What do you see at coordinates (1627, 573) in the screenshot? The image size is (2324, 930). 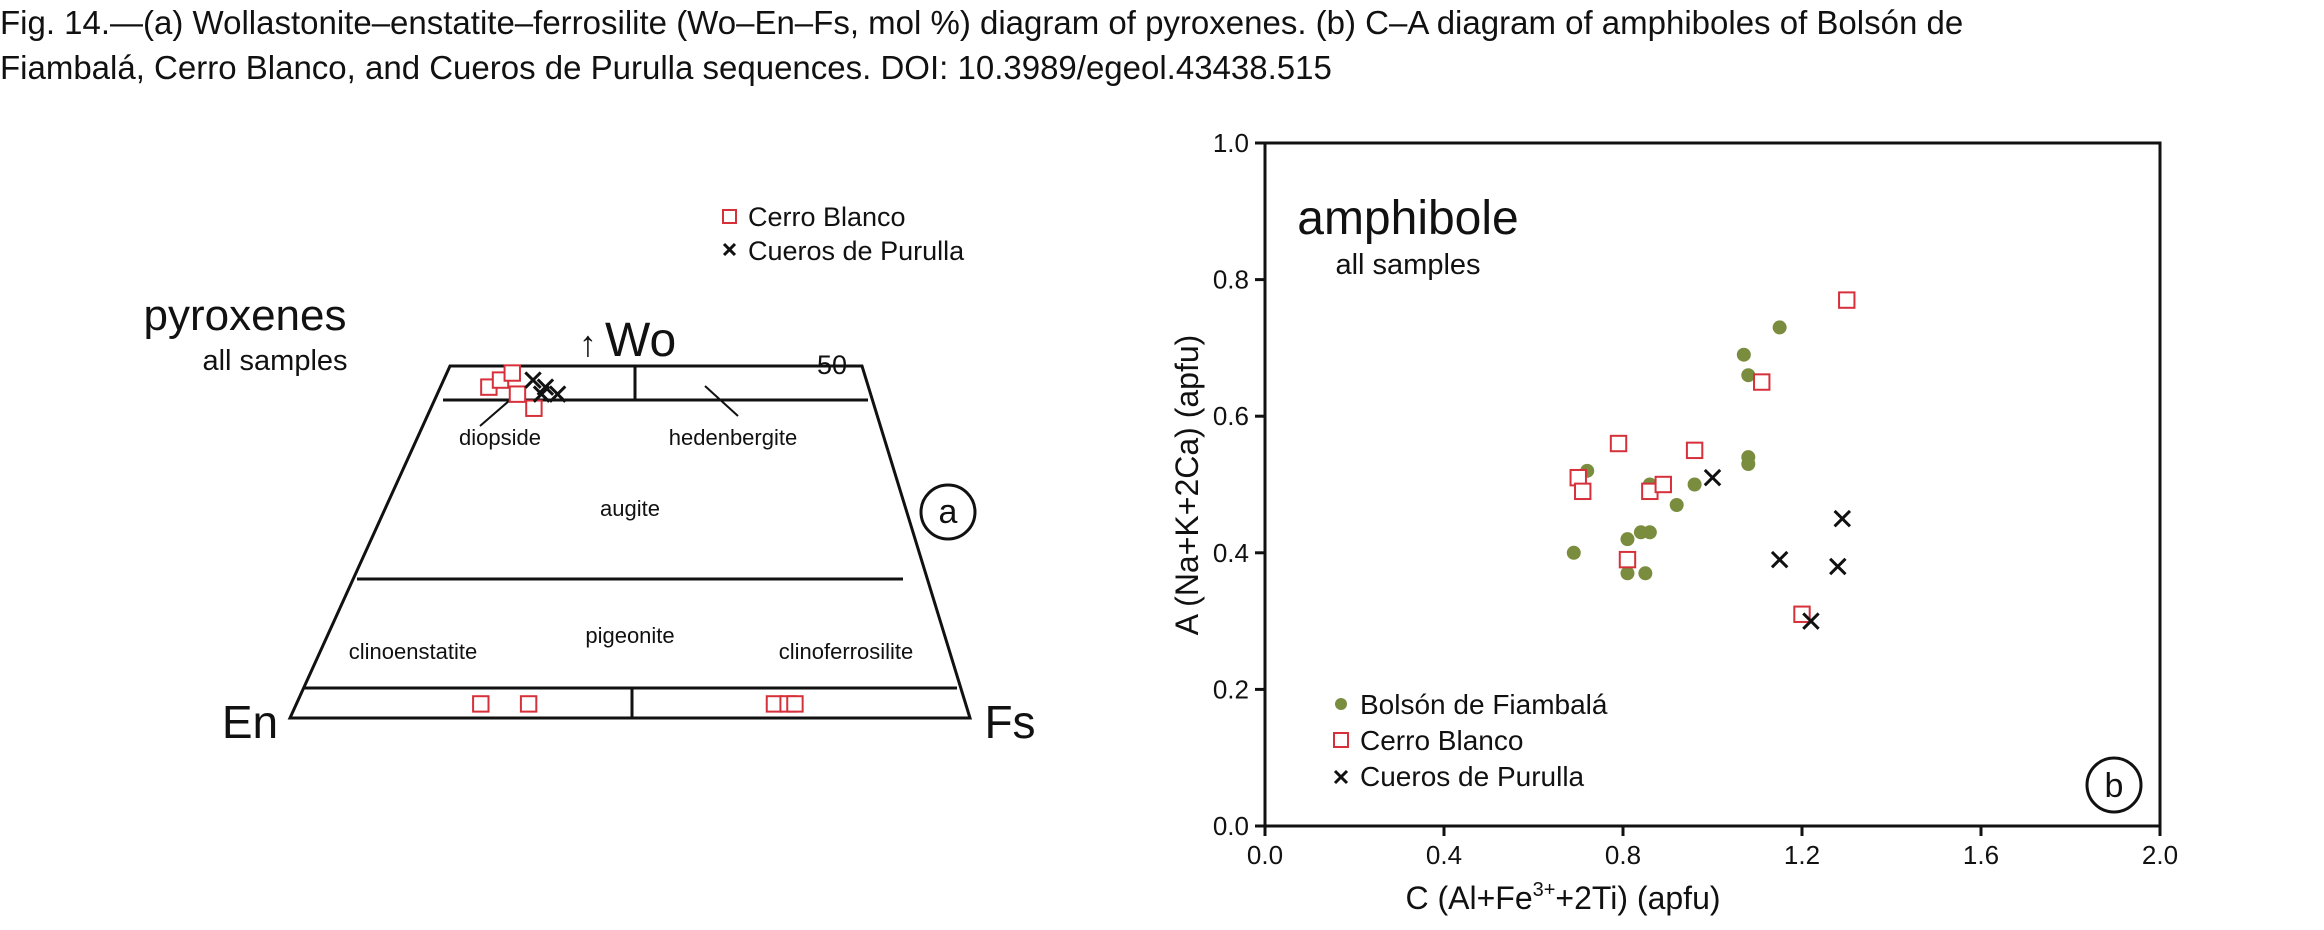 I see `amphibole-point-bolso-n-de-fiambala--2` at bounding box center [1627, 573].